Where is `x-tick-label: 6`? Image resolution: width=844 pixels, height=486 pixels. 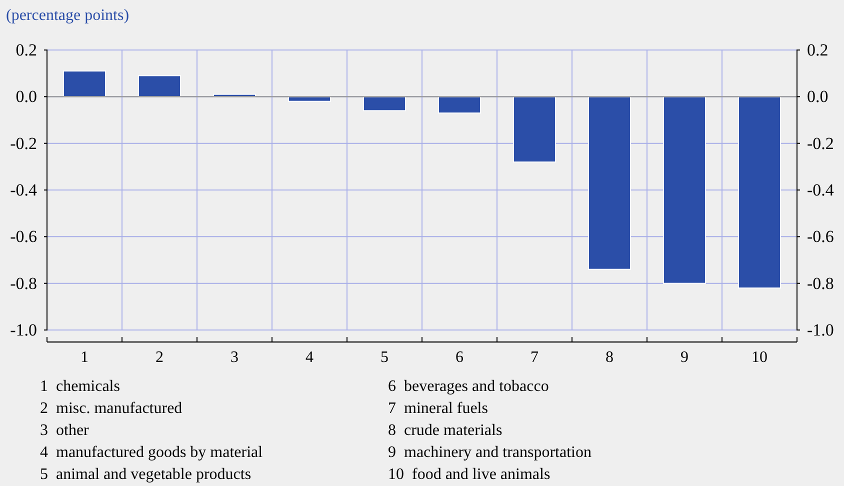
x-tick-label: 6 is located at coordinates (460, 357).